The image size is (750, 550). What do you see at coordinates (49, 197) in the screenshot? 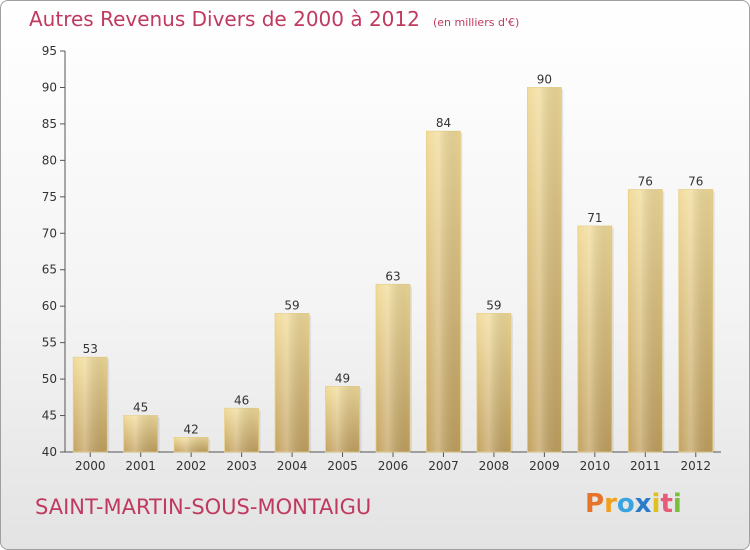
I see `y-tick-label: 75` at bounding box center [49, 197].